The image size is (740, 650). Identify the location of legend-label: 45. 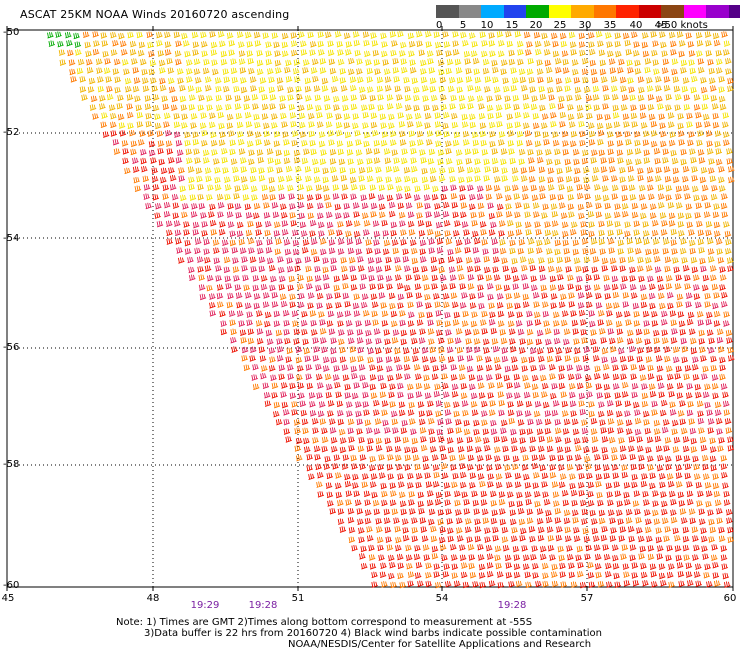
(661, 25).